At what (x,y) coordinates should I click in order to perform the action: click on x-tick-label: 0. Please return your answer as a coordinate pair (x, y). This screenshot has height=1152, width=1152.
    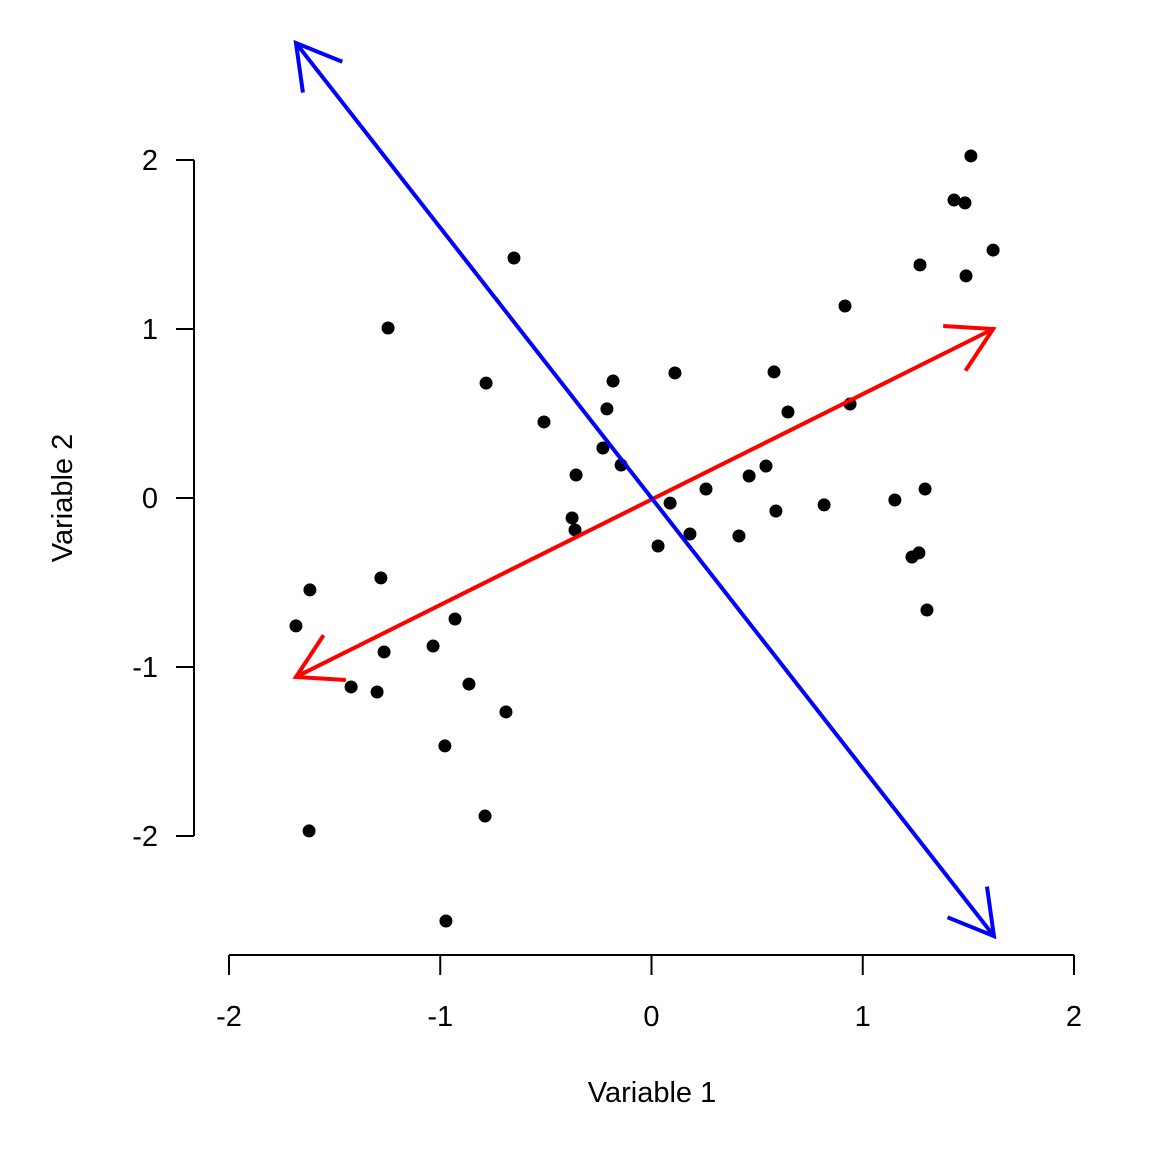
    Looking at the image, I should click on (651, 1017).